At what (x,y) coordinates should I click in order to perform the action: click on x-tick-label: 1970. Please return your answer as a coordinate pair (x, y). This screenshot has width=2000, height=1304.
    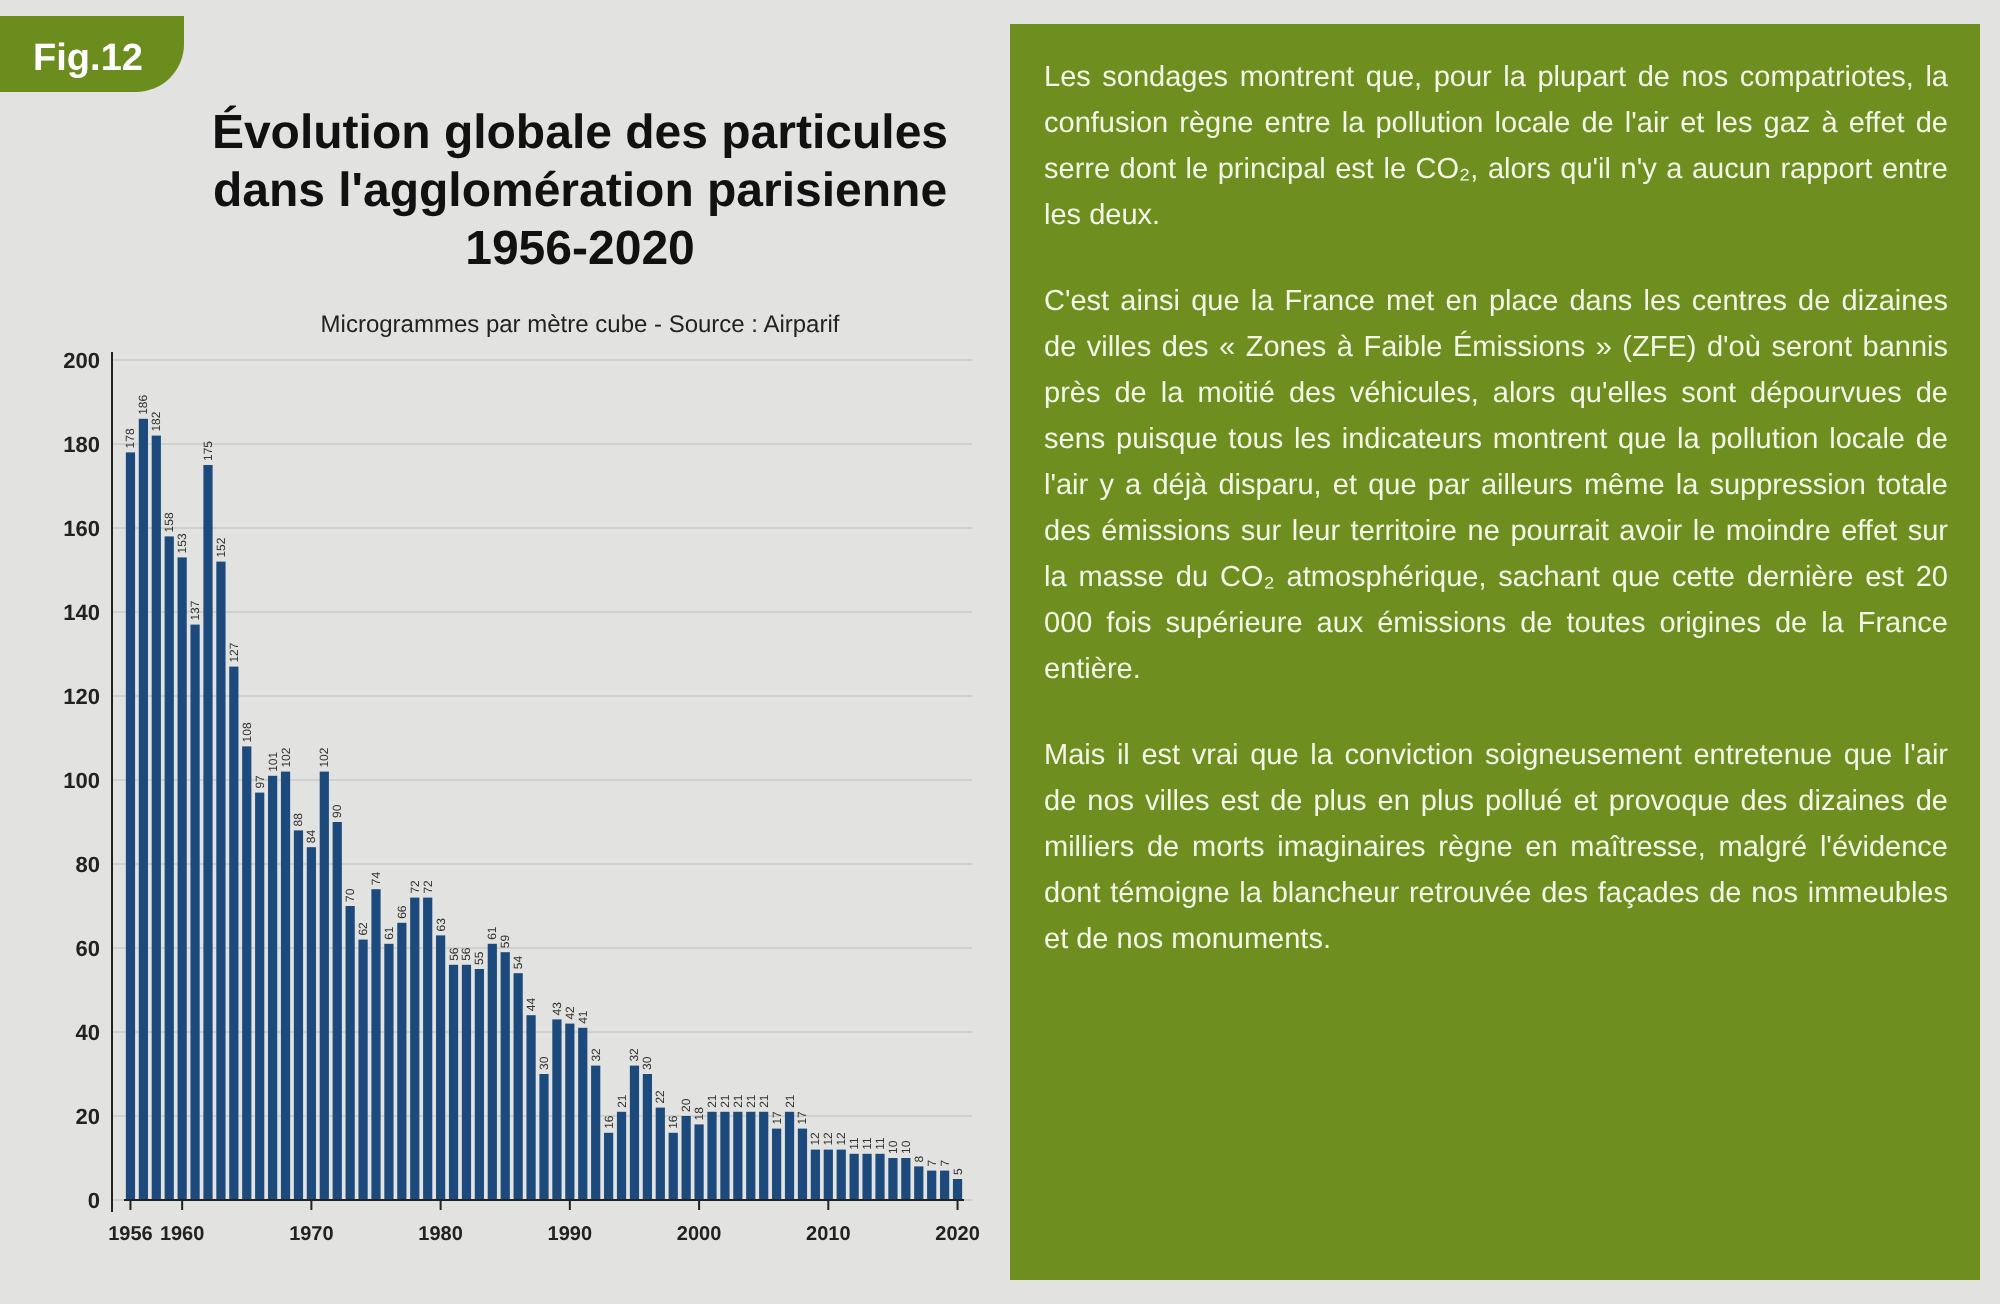
    Looking at the image, I should click on (312, 1235).